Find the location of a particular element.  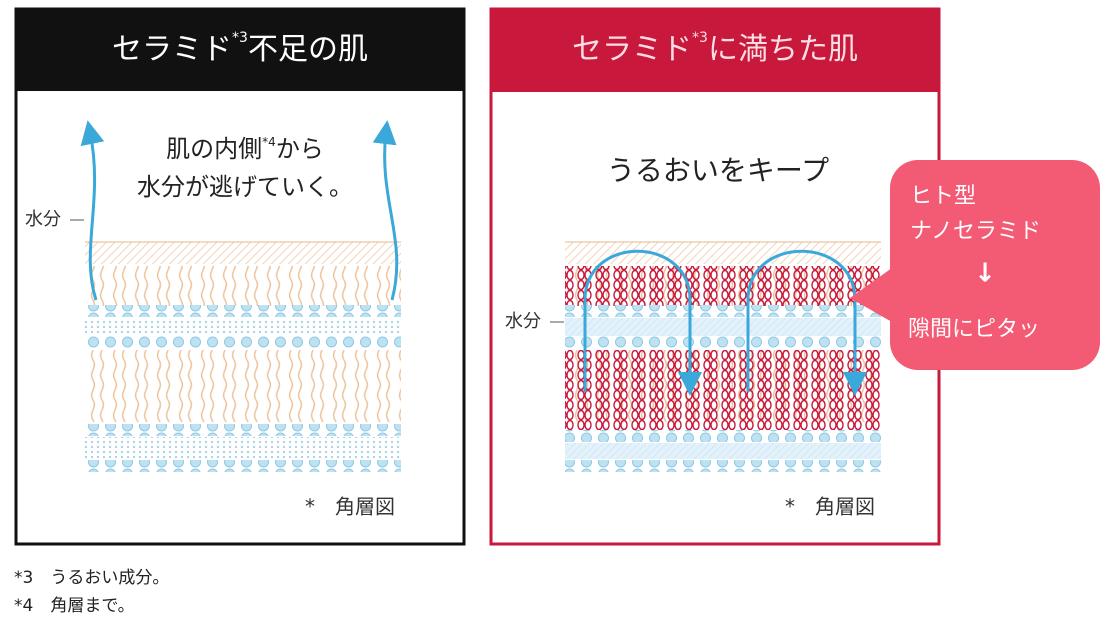

callout-pointer is located at coordinates (871, 295).